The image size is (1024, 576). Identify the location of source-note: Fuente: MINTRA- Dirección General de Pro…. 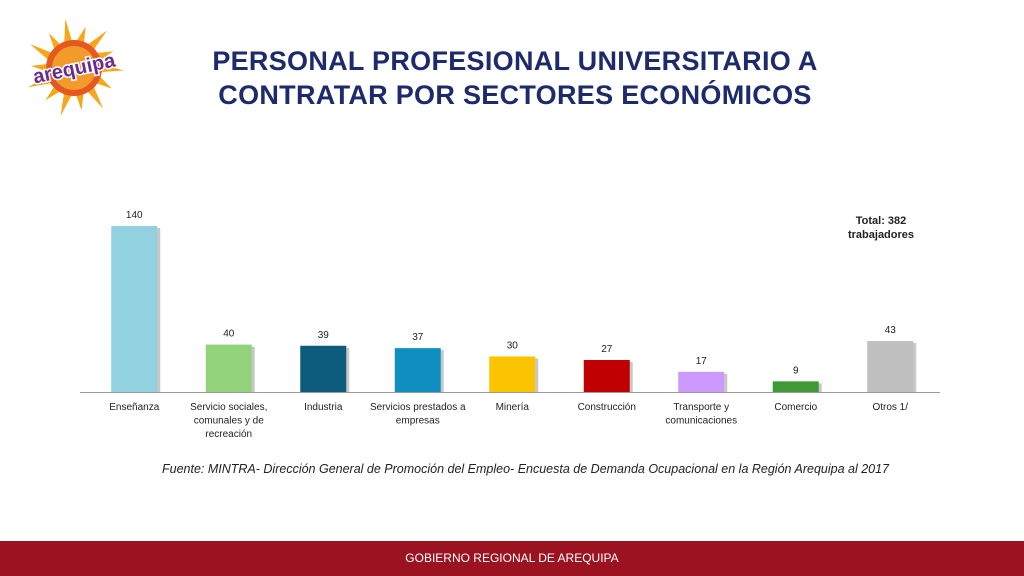
(526, 469).